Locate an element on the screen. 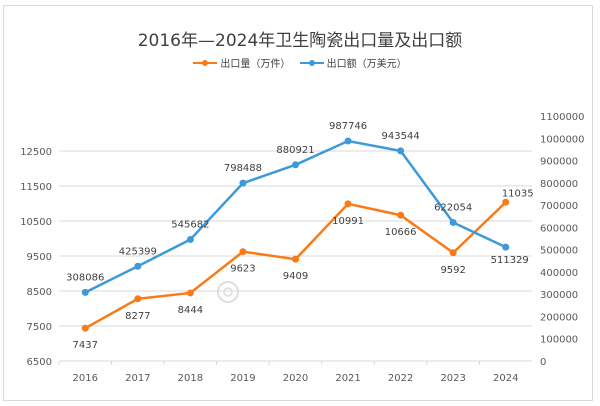  right-axis-tick-label: 0 is located at coordinates (543, 362).